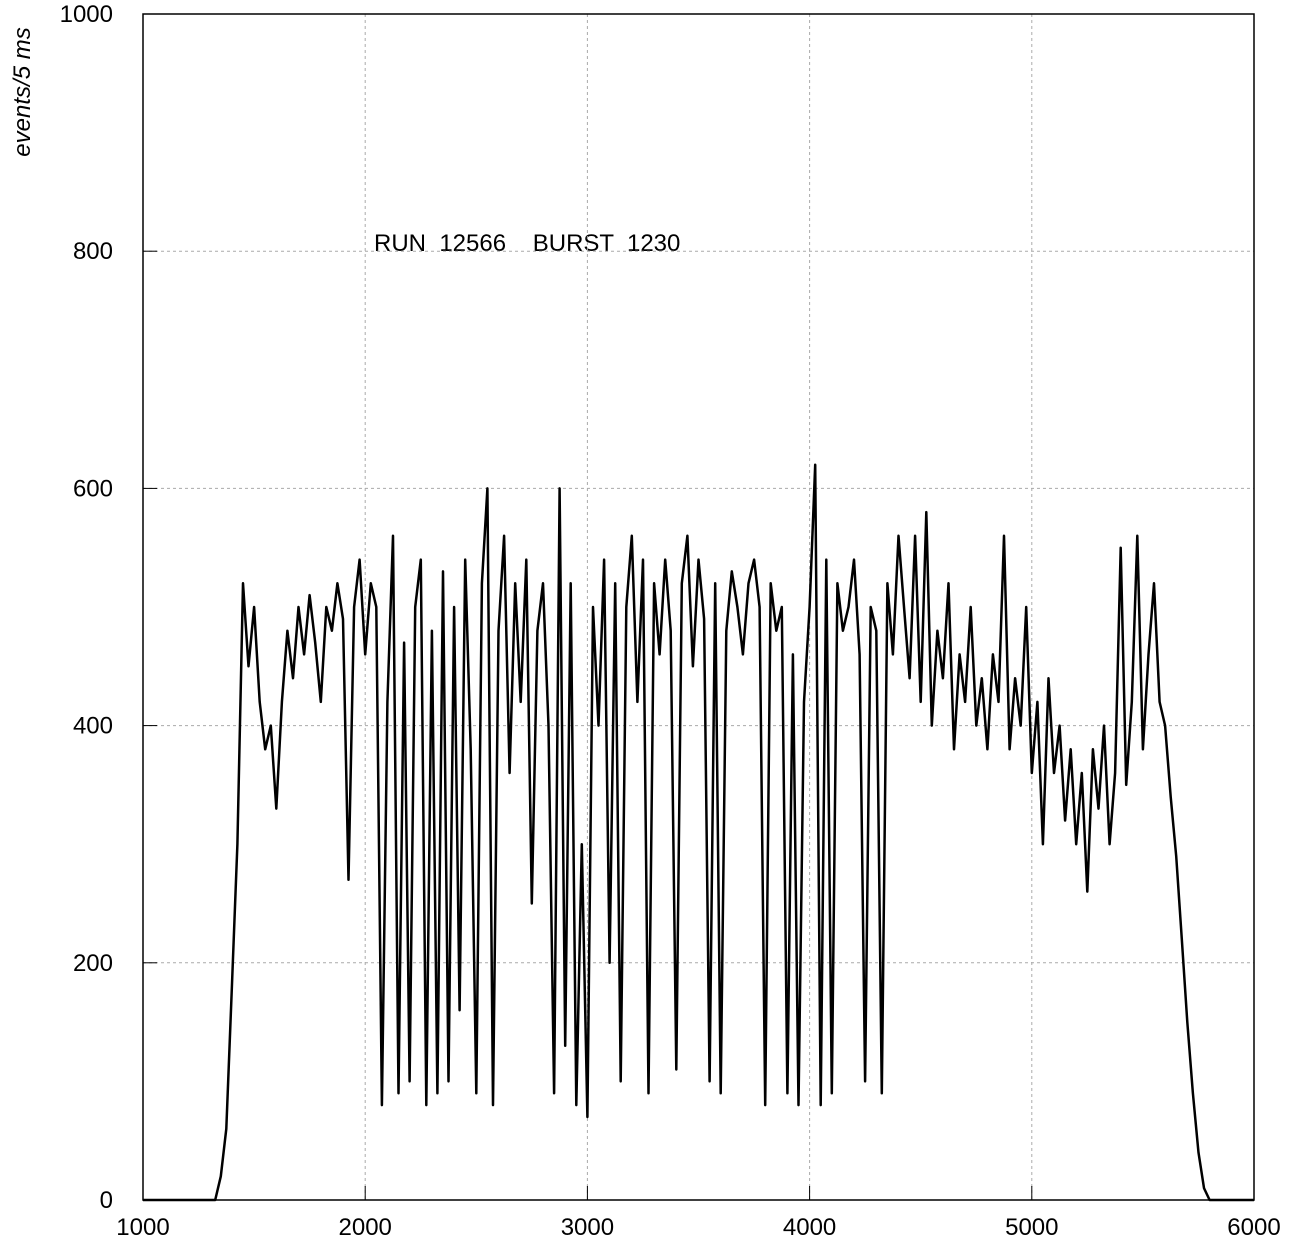 This screenshot has height=1245, width=1299. I want to click on y-tick-label: 0, so click(106, 1200).